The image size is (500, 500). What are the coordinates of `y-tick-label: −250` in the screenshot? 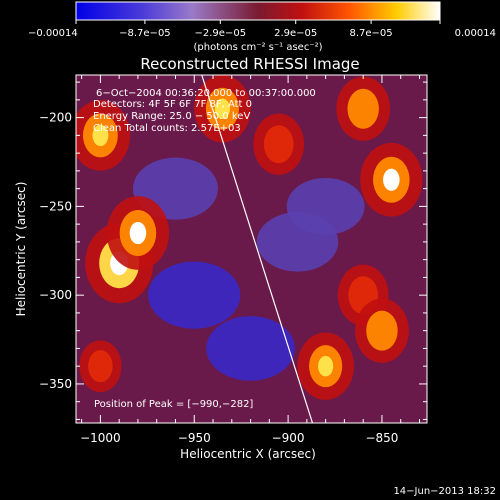 It's located at (55, 206).